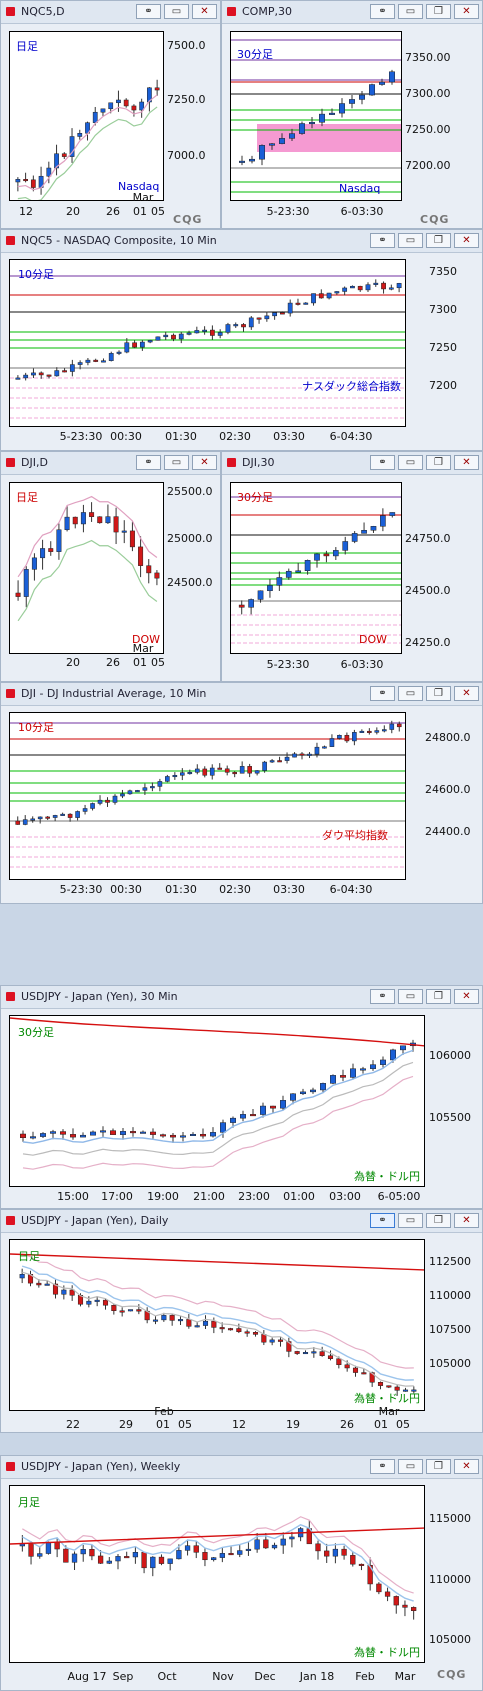  I want to click on titlebar: USDJPY - Japan (Yen), Daily ⚭ ▭ ❐ ✕, so click(241, 1221).